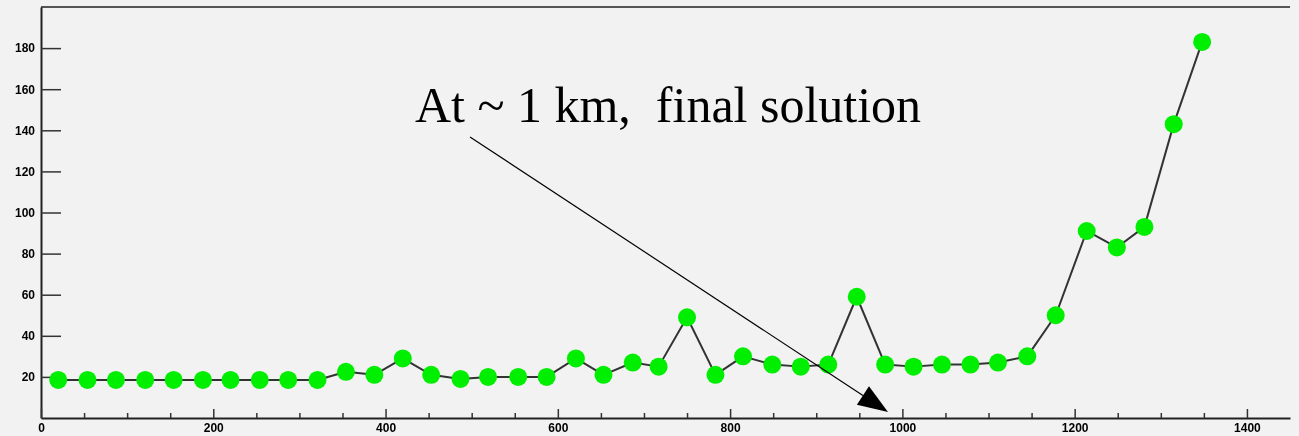 Image resolution: width=1299 pixels, height=436 pixels. What do you see at coordinates (42, 427) in the screenshot?
I see `x-tick-label: 0` at bounding box center [42, 427].